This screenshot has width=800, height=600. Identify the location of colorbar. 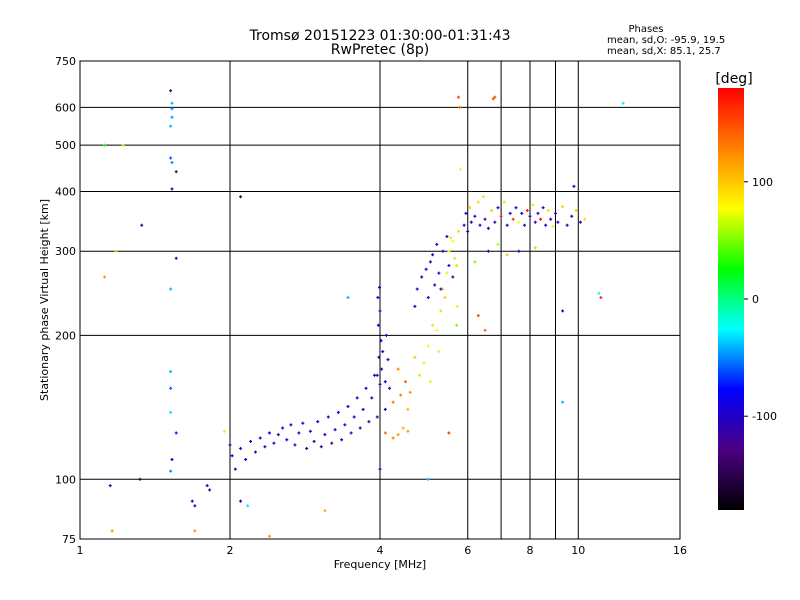
(731, 299).